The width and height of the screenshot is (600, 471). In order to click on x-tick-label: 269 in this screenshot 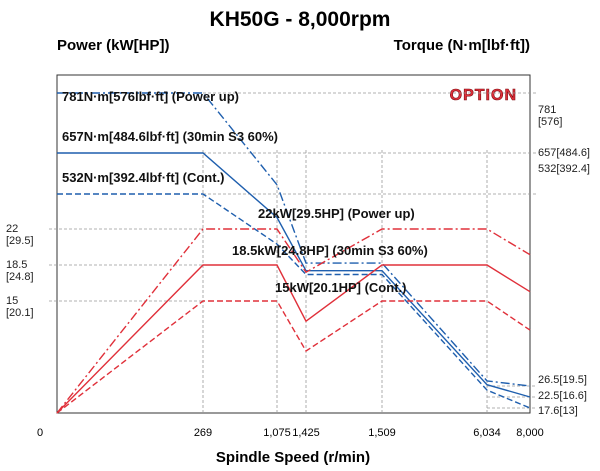, I will do `click(203, 433)`.